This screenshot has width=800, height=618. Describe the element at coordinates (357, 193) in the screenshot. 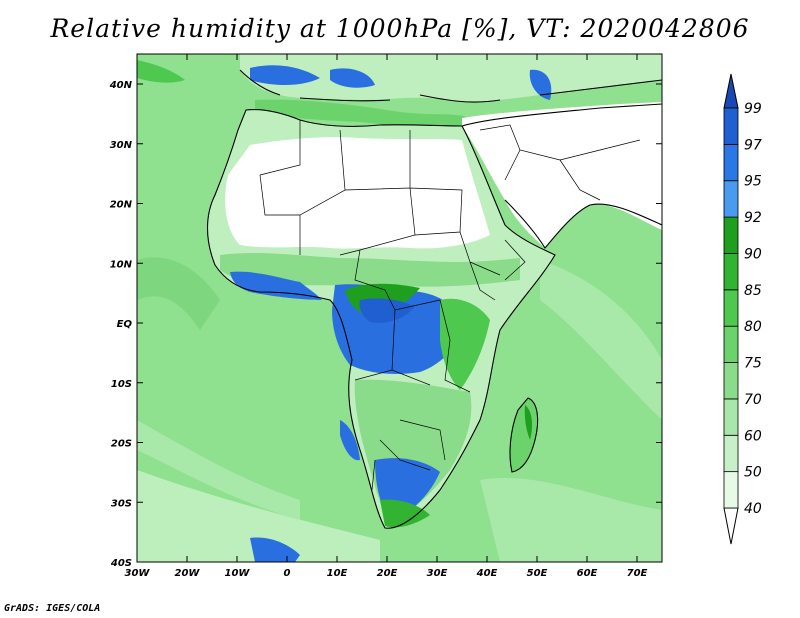

I see `sahara-dry` at that location.